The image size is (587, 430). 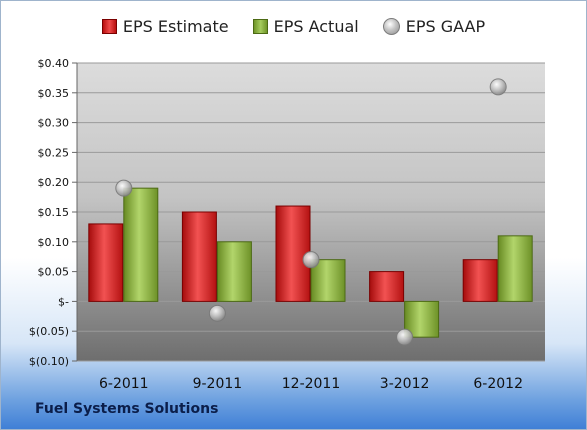 What do you see at coordinates (498, 384) in the screenshot?
I see `x-tick-label: 6-2012` at bounding box center [498, 384].